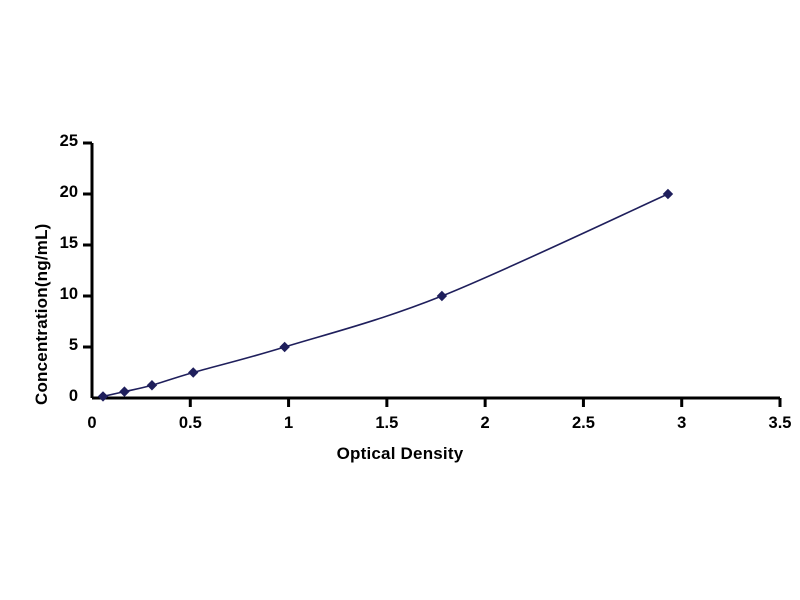 Image resolution: width=800 pixels, height=600 pixels. Describe the element at coordinates (68, 141) in the screenshot. I see `y-axis-tick-label: 25` at that location.